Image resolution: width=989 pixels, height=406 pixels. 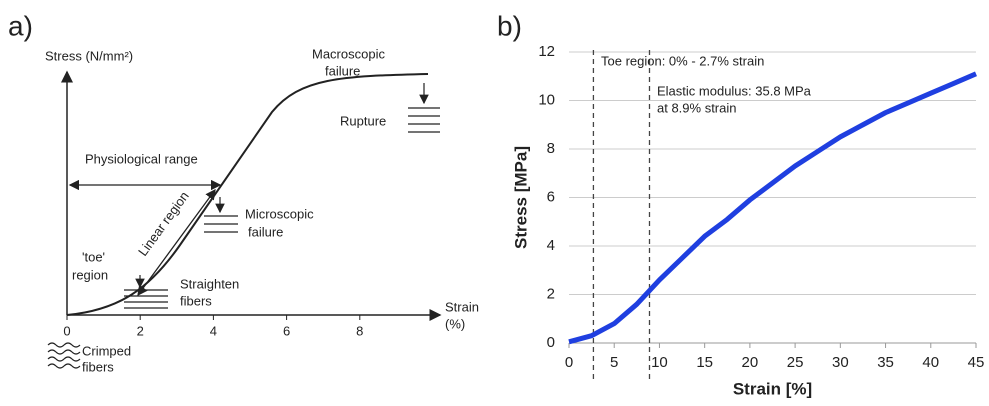 What do you see at coordinates (209, 283) in the screenshot?
I see `annotation: Straighten` at bounding box center [209, 283].